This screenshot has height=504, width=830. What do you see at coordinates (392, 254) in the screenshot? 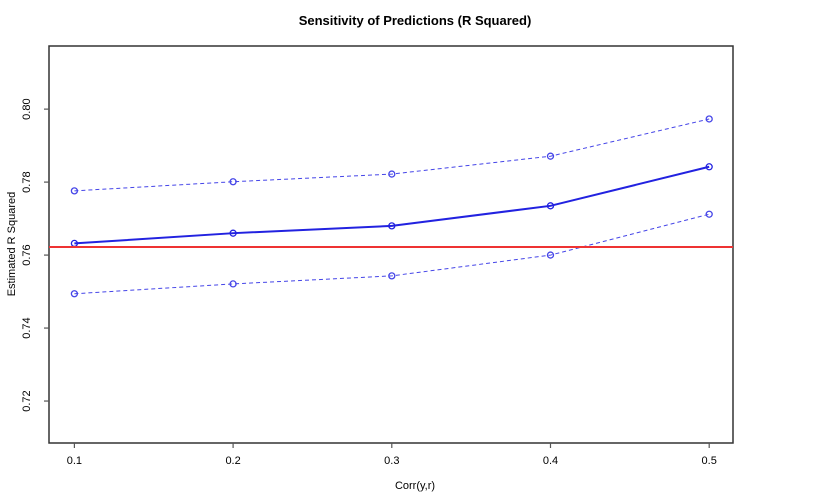
I see `series-line-lower-band` at bounding box center [392, 254].